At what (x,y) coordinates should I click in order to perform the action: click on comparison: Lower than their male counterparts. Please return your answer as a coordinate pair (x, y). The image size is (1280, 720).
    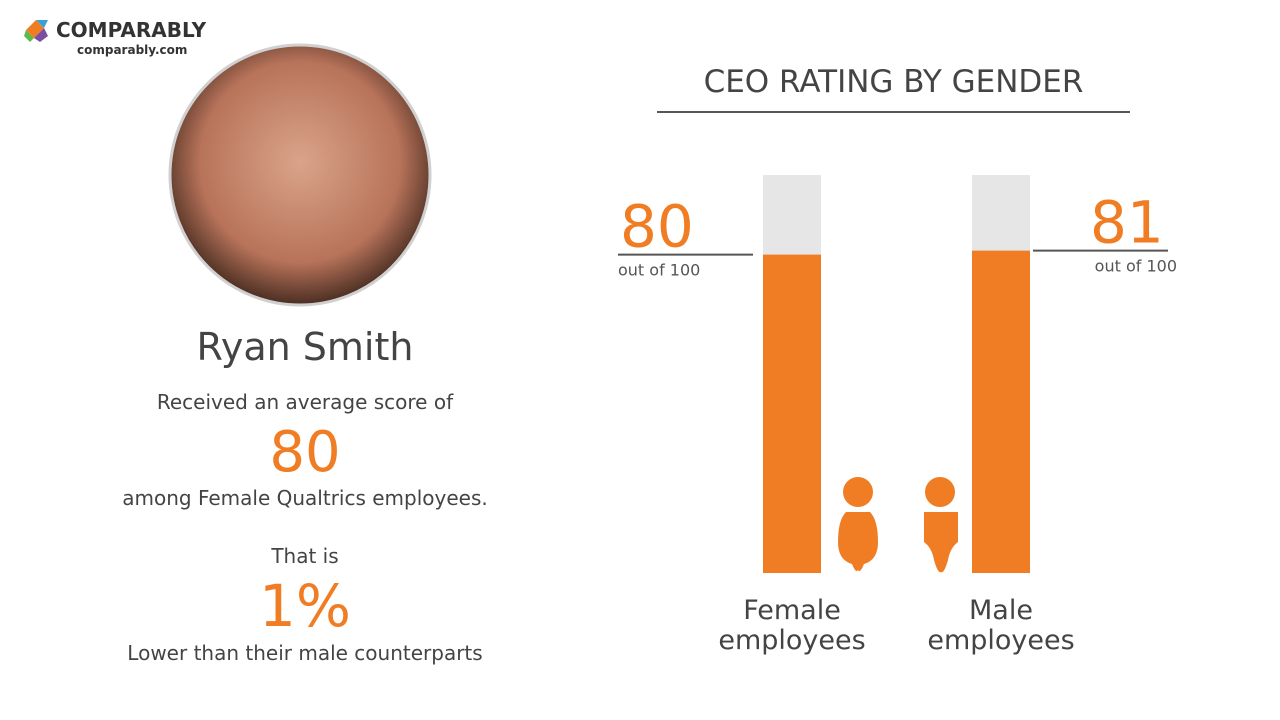
    Looking at the image, I should click on (305, 653).